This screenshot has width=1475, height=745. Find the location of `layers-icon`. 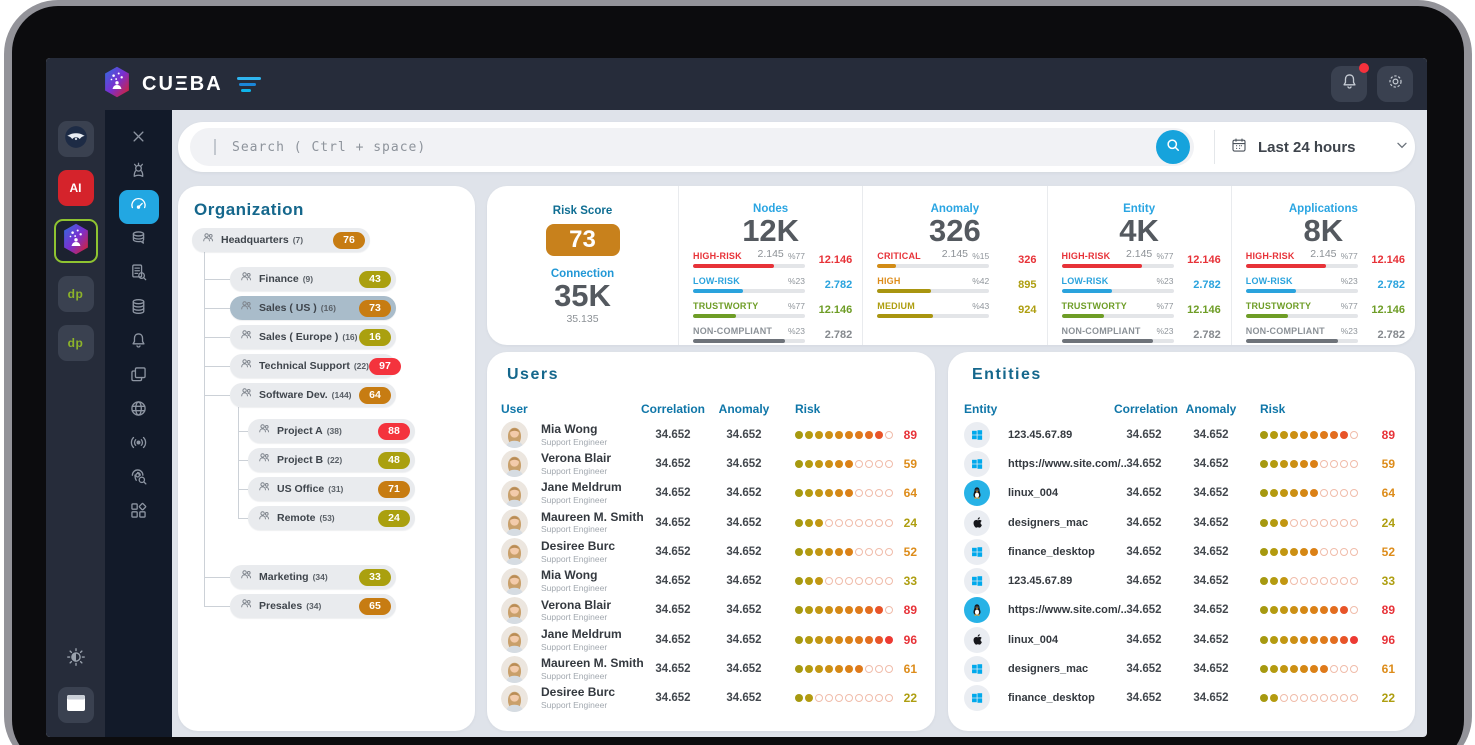

layers-icon is located at coordinates (138, 377).